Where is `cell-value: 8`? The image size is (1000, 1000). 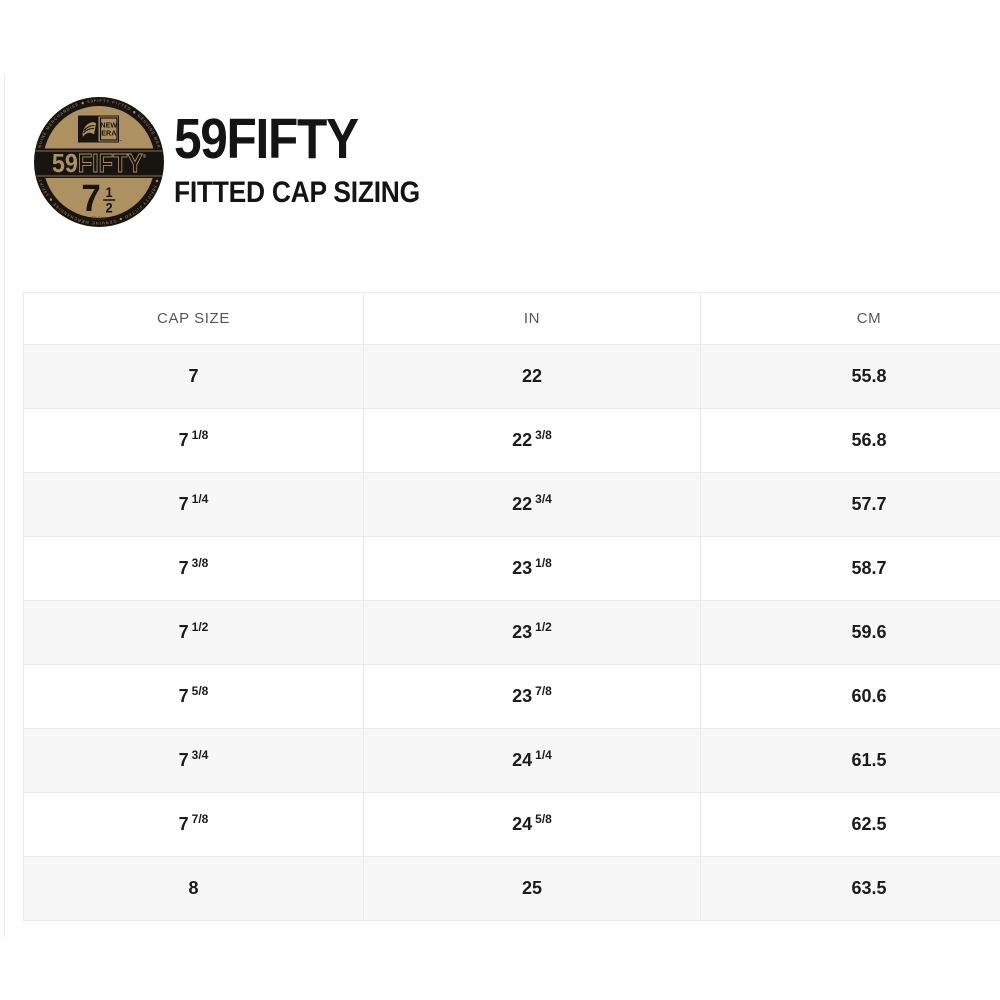 cell-value: 8 is located at coordinates (193, 888).